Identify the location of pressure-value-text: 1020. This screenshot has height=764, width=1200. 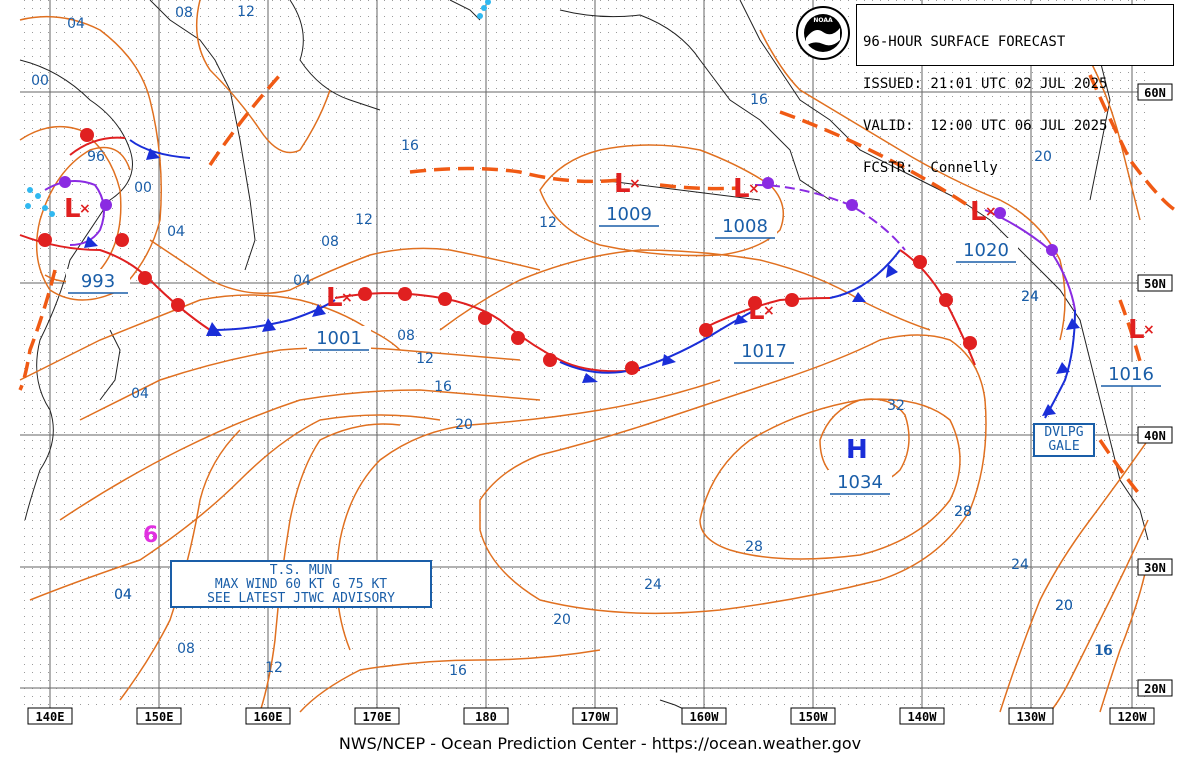
(986, 250).